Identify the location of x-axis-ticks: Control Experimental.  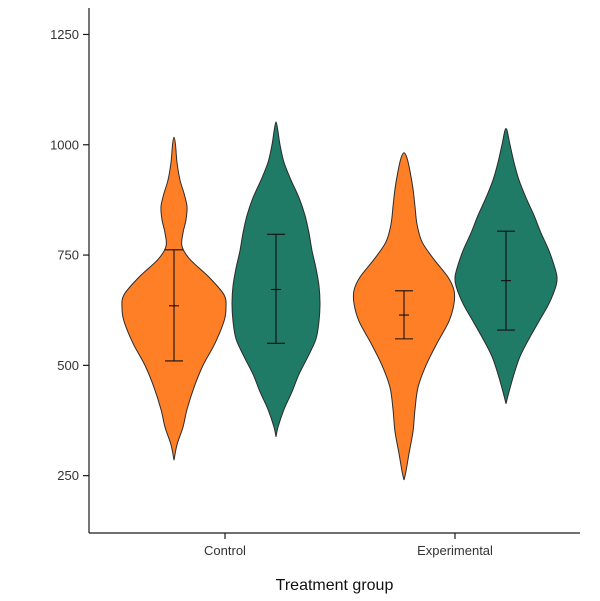
(348, 545).